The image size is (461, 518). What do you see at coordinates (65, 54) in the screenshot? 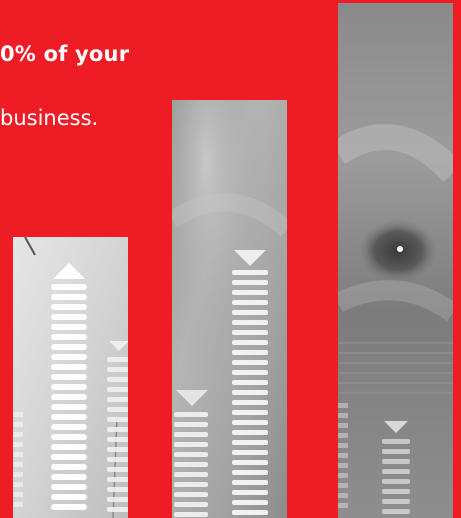
I see `headline-text: 0% of your` at bounding box center [65, 54].